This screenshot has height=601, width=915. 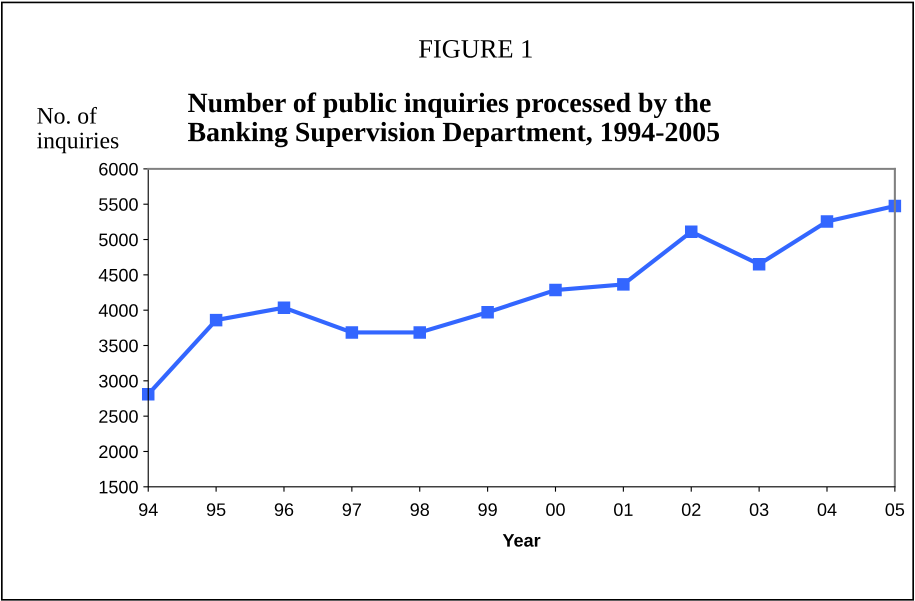 I want to click on y-tick-label: 6000, so click(x=118, y=169).